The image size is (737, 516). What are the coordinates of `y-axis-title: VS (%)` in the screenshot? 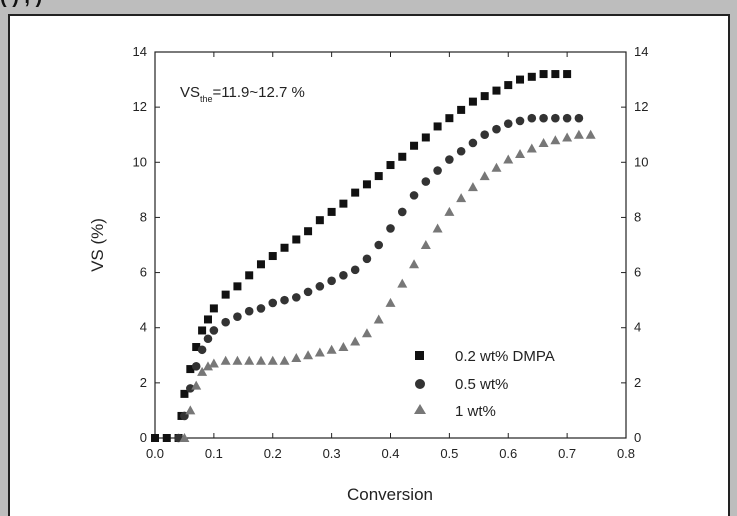 It's located at (97, 245).